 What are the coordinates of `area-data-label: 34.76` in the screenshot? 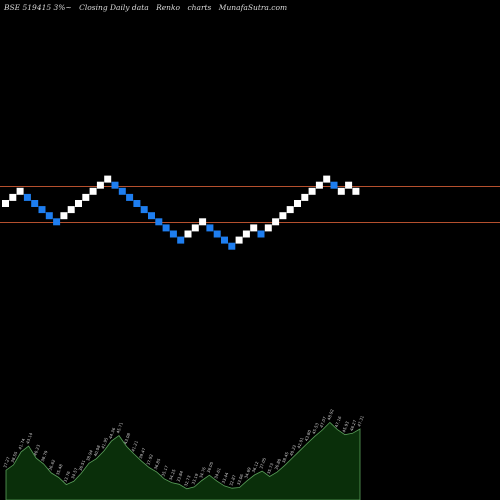 It's located at (202, 472).